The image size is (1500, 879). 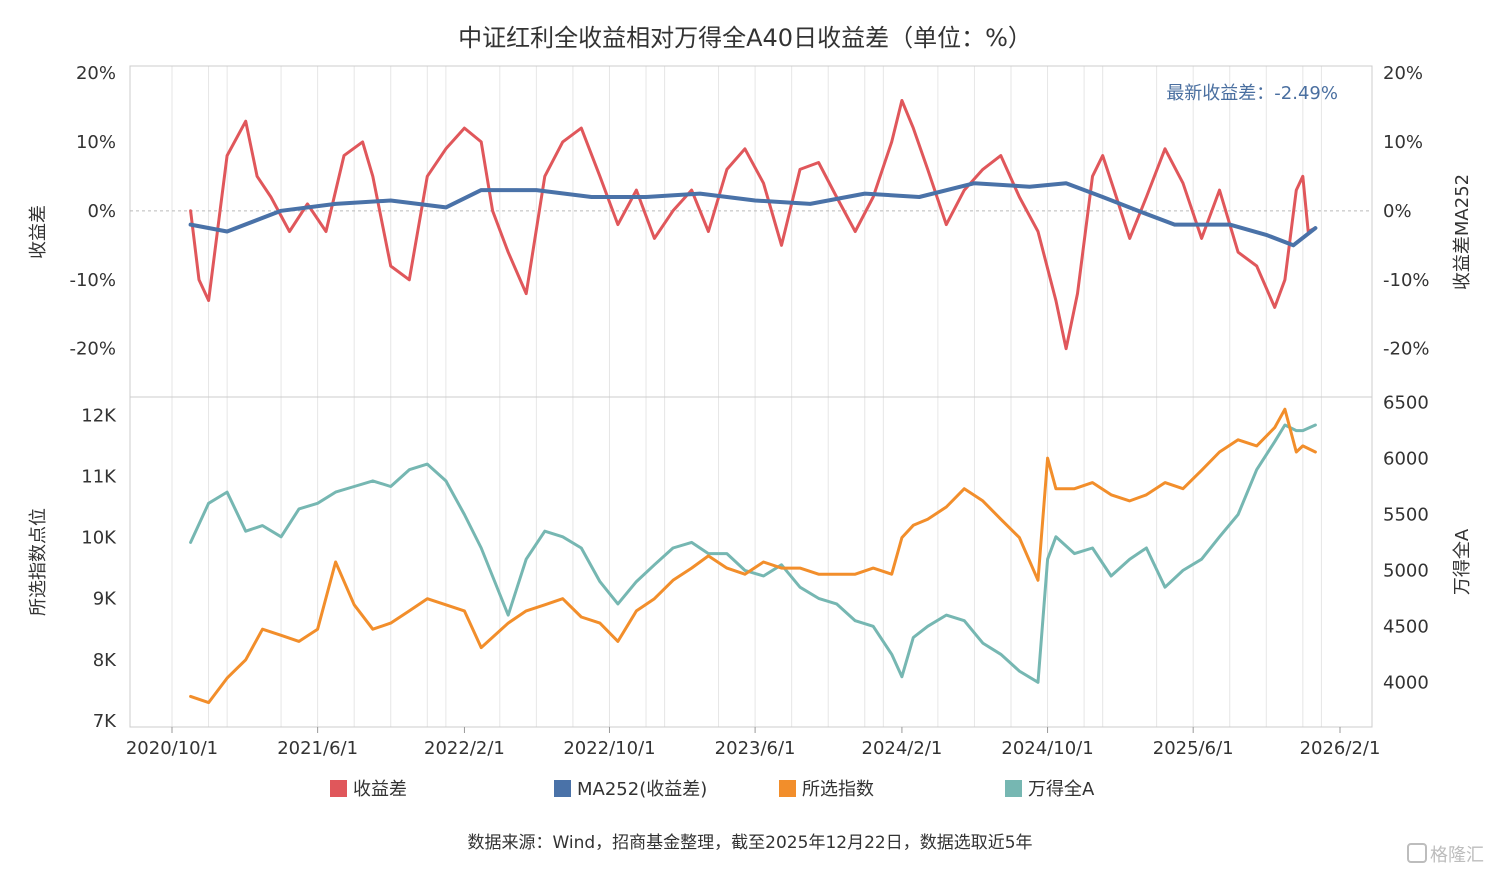 I want to click on bottom-right-tick-label: 6500, so click(x=1406, y=403).